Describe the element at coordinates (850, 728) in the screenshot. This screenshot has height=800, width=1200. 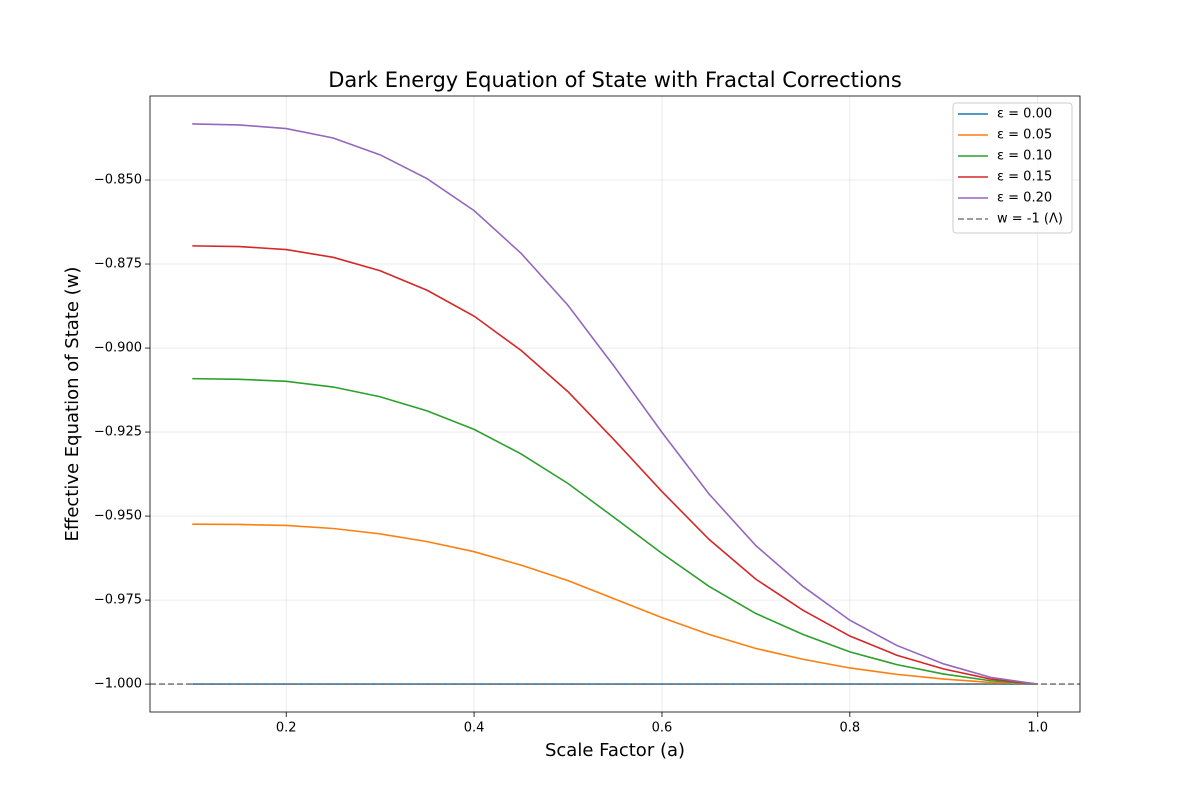
I see `x-tick-label: 0.8` at that location.